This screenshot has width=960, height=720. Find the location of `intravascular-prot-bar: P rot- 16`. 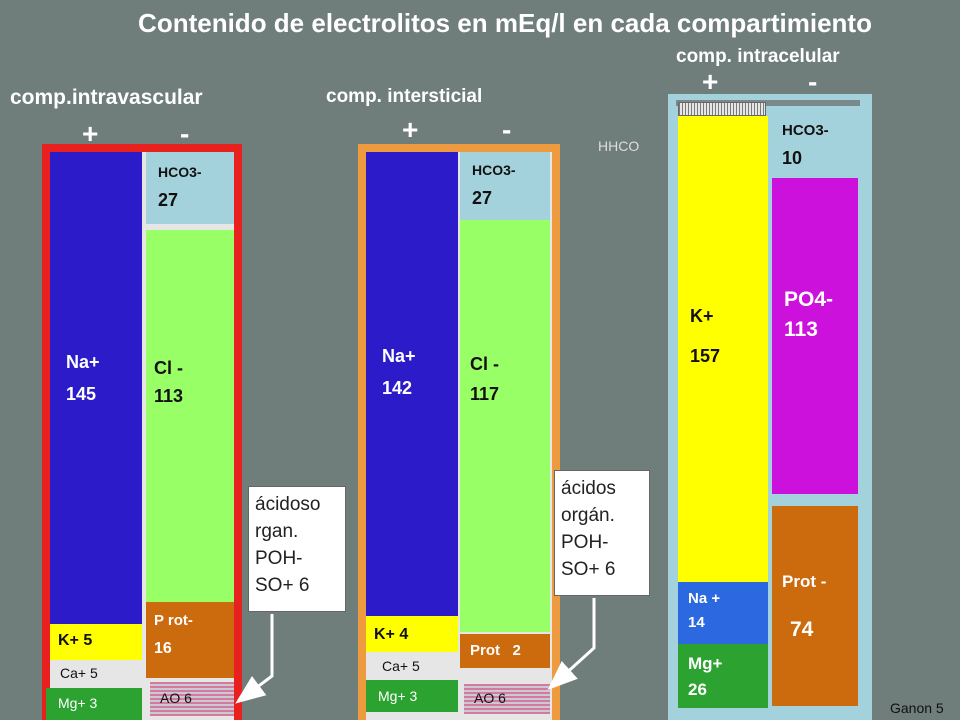

intravascular-prot-bar: P rot- 16 is located at coordinates (190, 640).